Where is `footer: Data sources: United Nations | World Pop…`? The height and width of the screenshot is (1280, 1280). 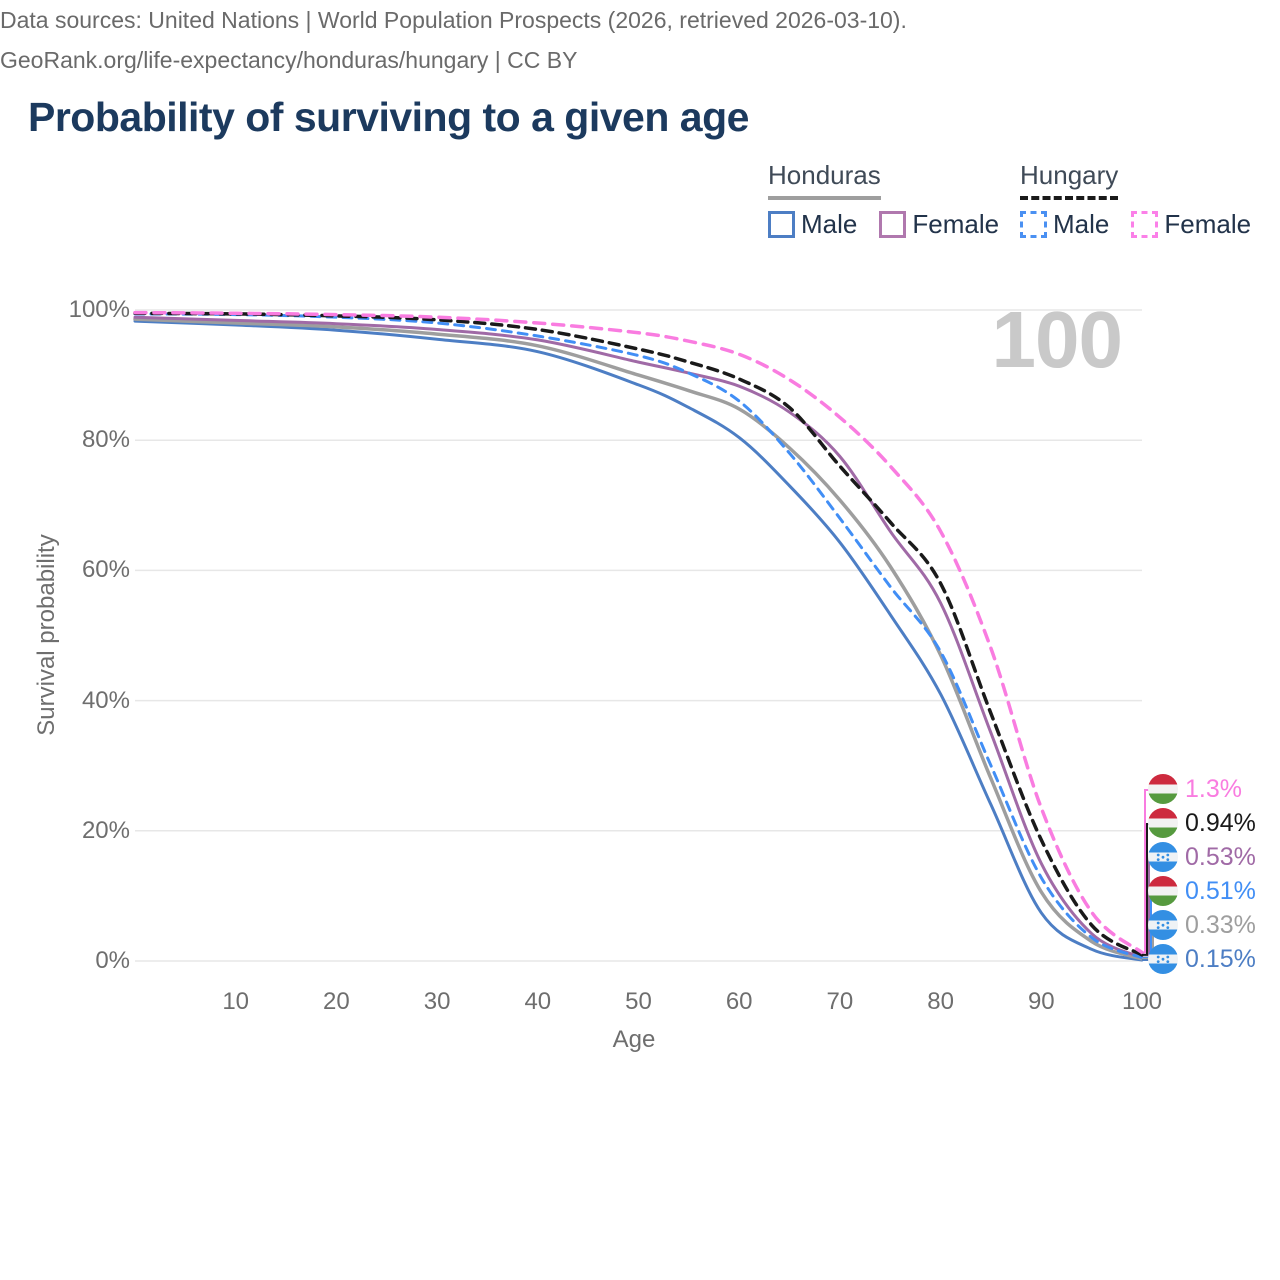
footer: Data sources: United Nations | World Pop… is located at coordinates (600, 40).